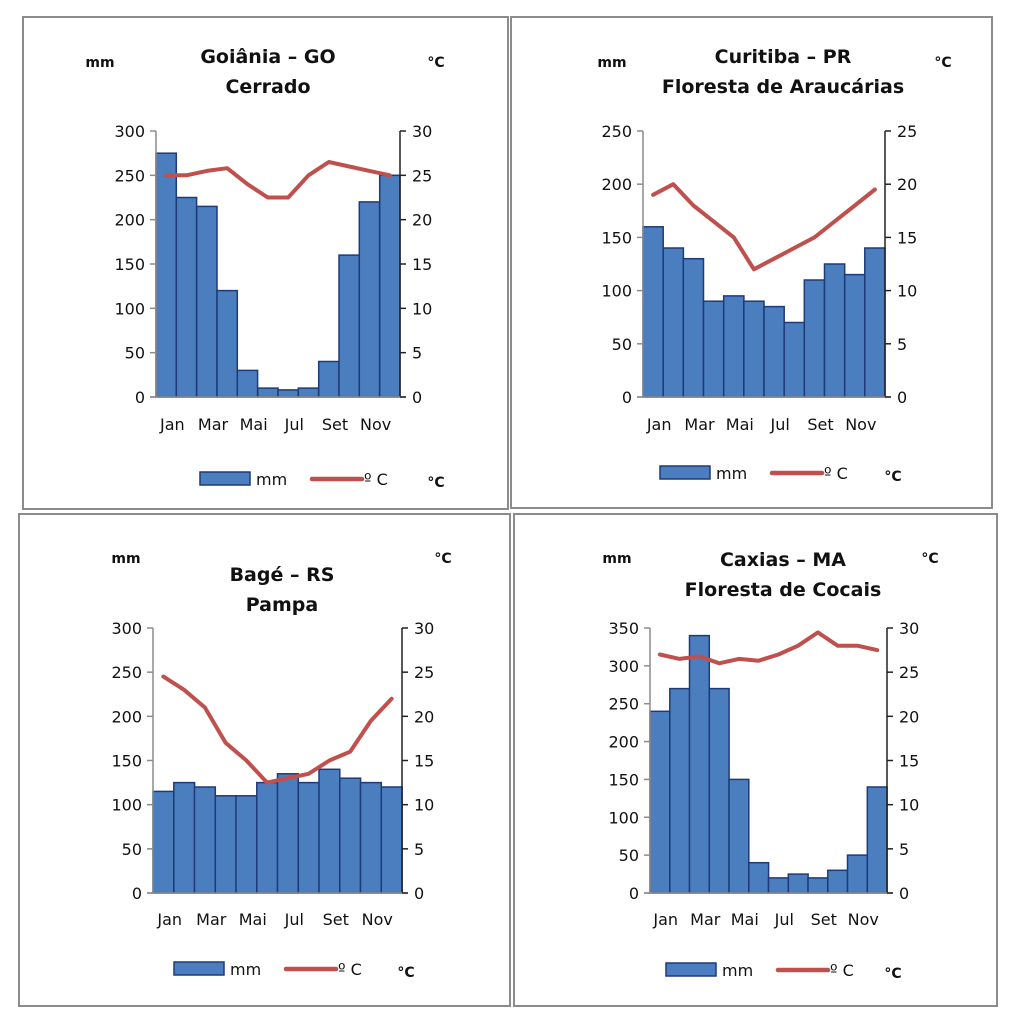 Image resolution: width=1012 pixels, height=1015 pixels. Describe the element at coordinates (419, 893) in the screenshot. I see `right-tick-label: 0` at that location.